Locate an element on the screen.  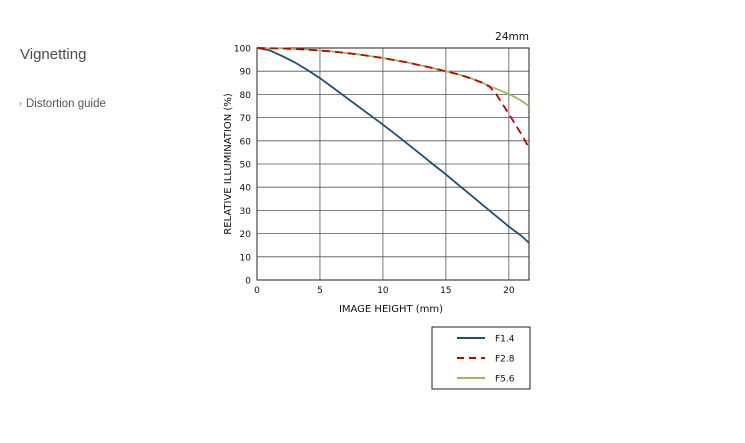
y-tick-label: 20 is located at coordinates (246, 235).